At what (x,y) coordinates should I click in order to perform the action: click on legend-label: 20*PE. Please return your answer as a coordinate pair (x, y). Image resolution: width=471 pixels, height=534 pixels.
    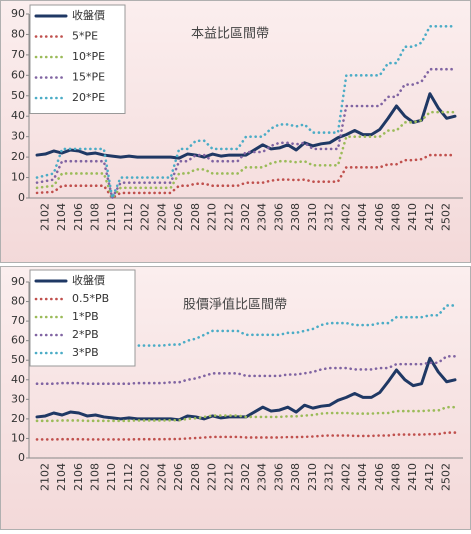
    Looking at the image, I should click on (88, 97).